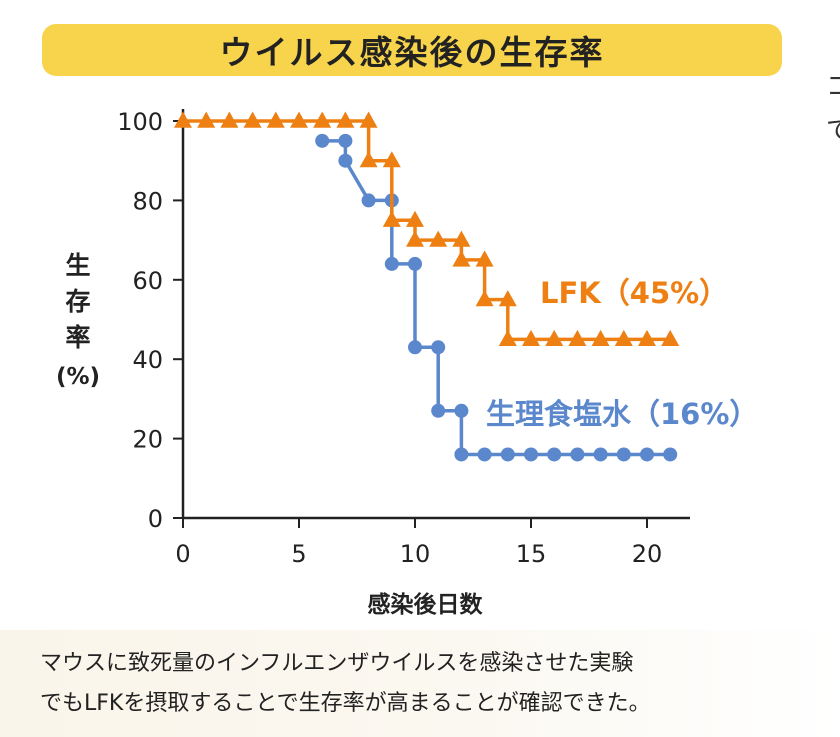  Describe the element at coordinates (337, 663) in the screenshot. I see `caption-line-1: マウスに致死量のインフルエンザウイルスを感染させた実験` at that location.